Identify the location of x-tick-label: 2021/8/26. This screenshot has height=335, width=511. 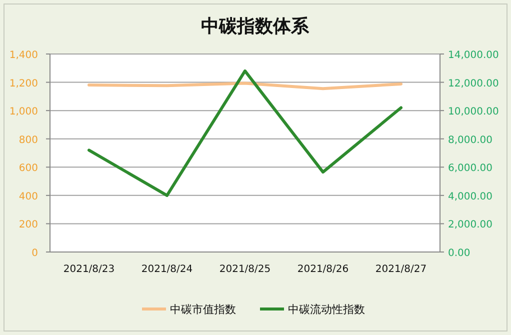
(323, 269).